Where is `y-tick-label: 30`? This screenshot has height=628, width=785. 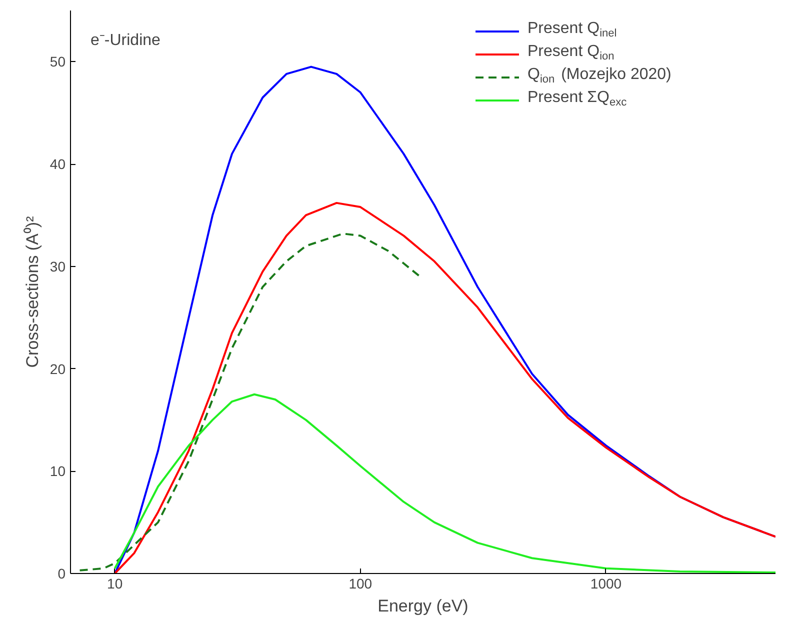 y-tick-label: 30 is located at coordinates (58, 266).